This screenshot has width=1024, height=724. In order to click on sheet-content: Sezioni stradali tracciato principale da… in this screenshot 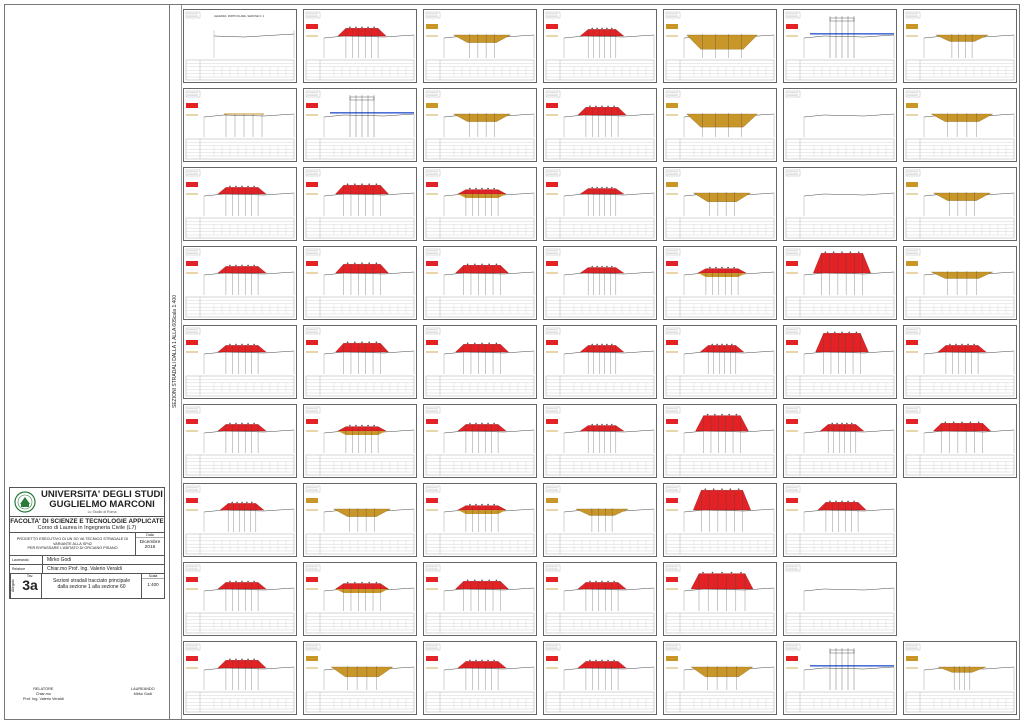, I will do `click(92, 586)`.